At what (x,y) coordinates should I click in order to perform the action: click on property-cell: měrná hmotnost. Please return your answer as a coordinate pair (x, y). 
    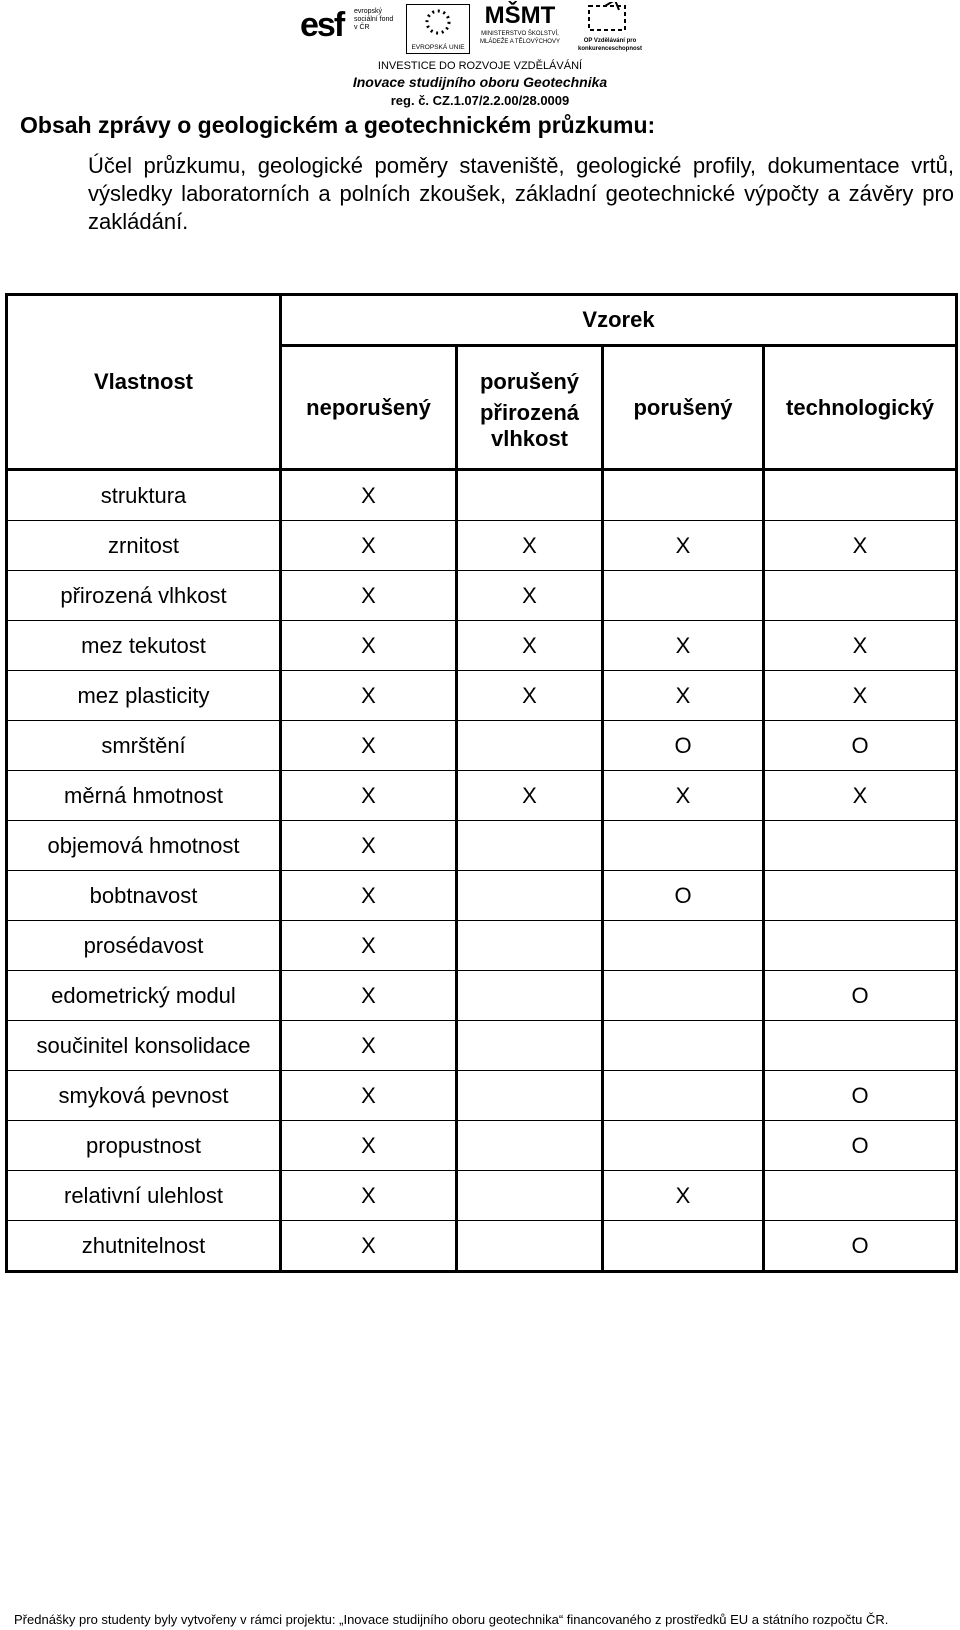
    Looking at the image, I should click on (144, 795).